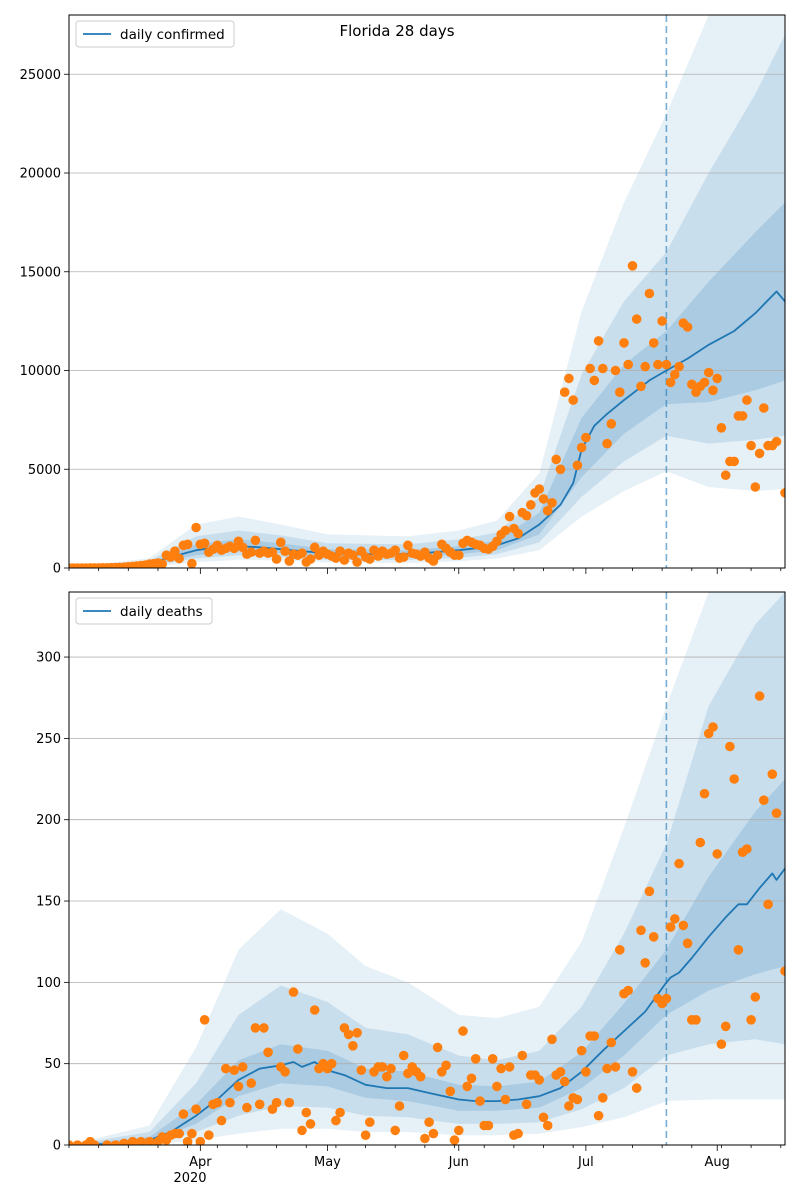 The height and width of the screenshot is (1204, 800). Describe the element at coordinates (189, 1178) in the screenshot. I see `x-axis-year-label: 2020` at that location.